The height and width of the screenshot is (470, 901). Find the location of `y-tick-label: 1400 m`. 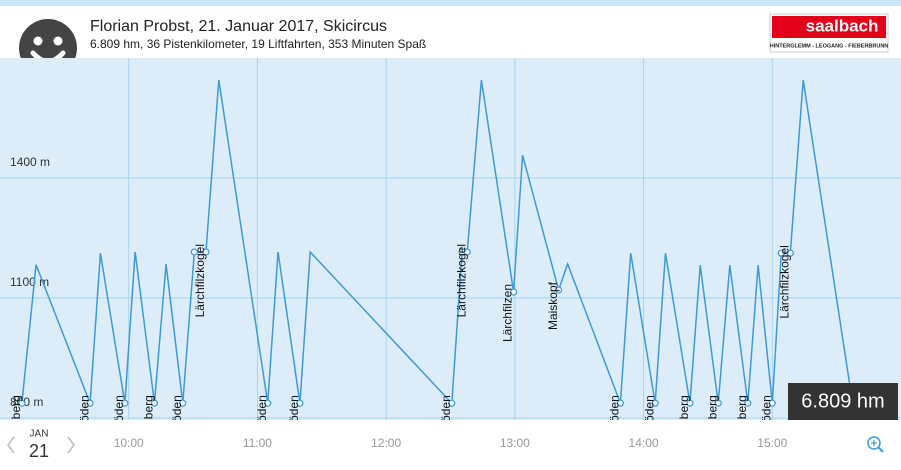

y-tick-label: 1400 m is located at coordinates (30, 162).